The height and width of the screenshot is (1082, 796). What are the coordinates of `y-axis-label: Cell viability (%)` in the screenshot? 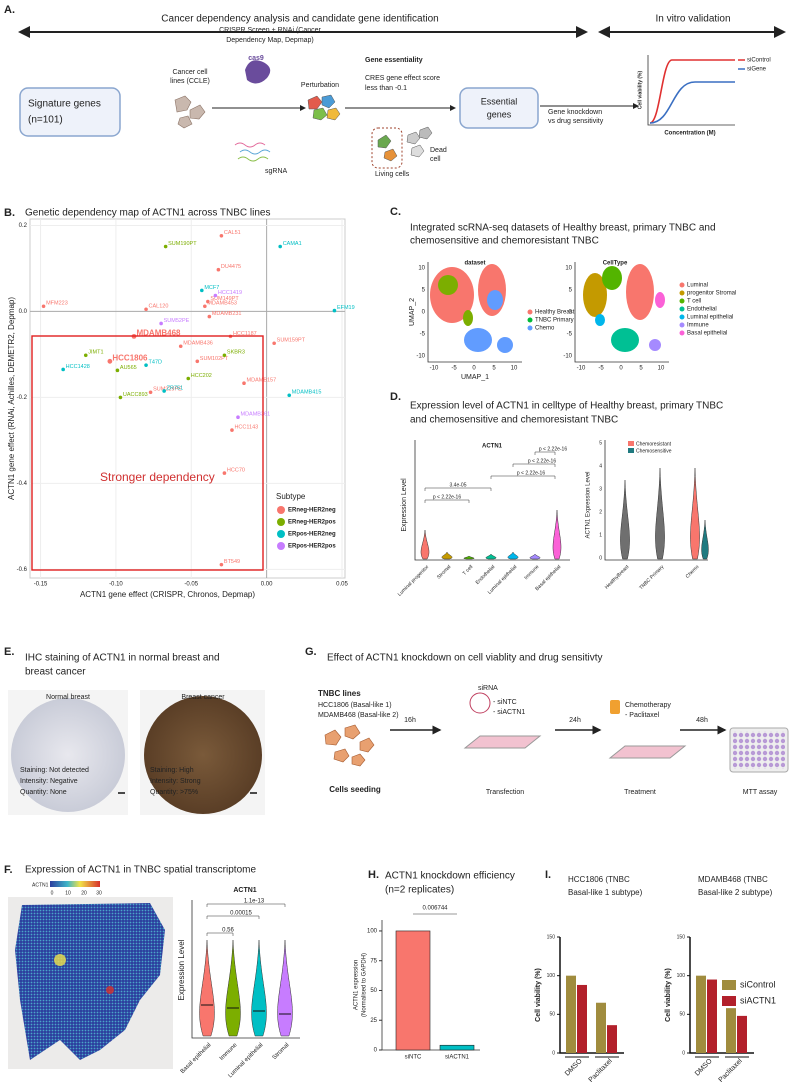 It's located at (668, 995).